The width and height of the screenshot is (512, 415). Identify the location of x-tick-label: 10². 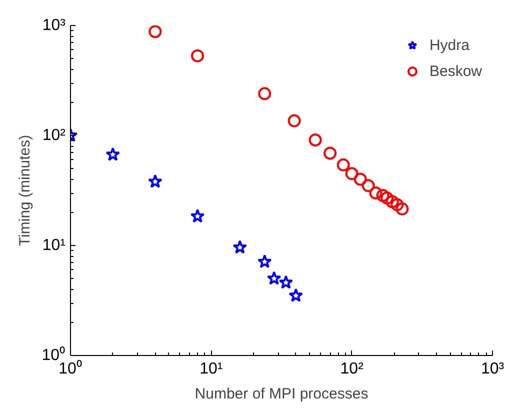
(352, 369).